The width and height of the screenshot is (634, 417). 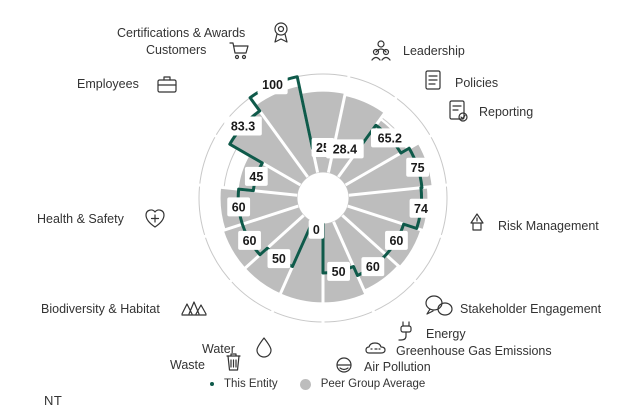 I want to click on greenhouse-gas-emissions-icon, so click(x=375, y=348).